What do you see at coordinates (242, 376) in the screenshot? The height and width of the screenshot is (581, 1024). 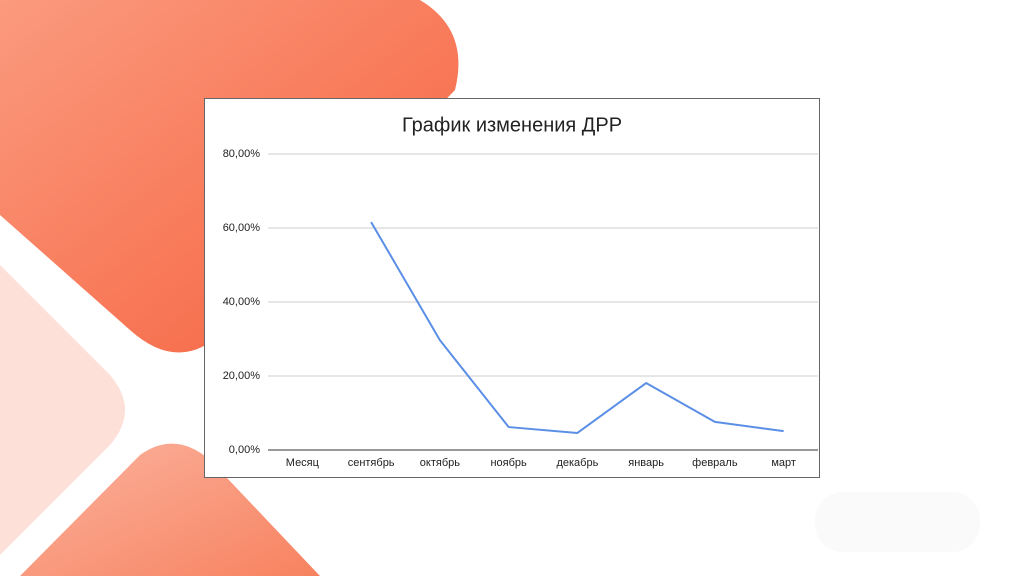 I see `y-tick-label: 20,00%` at bounding box center [242, 376].